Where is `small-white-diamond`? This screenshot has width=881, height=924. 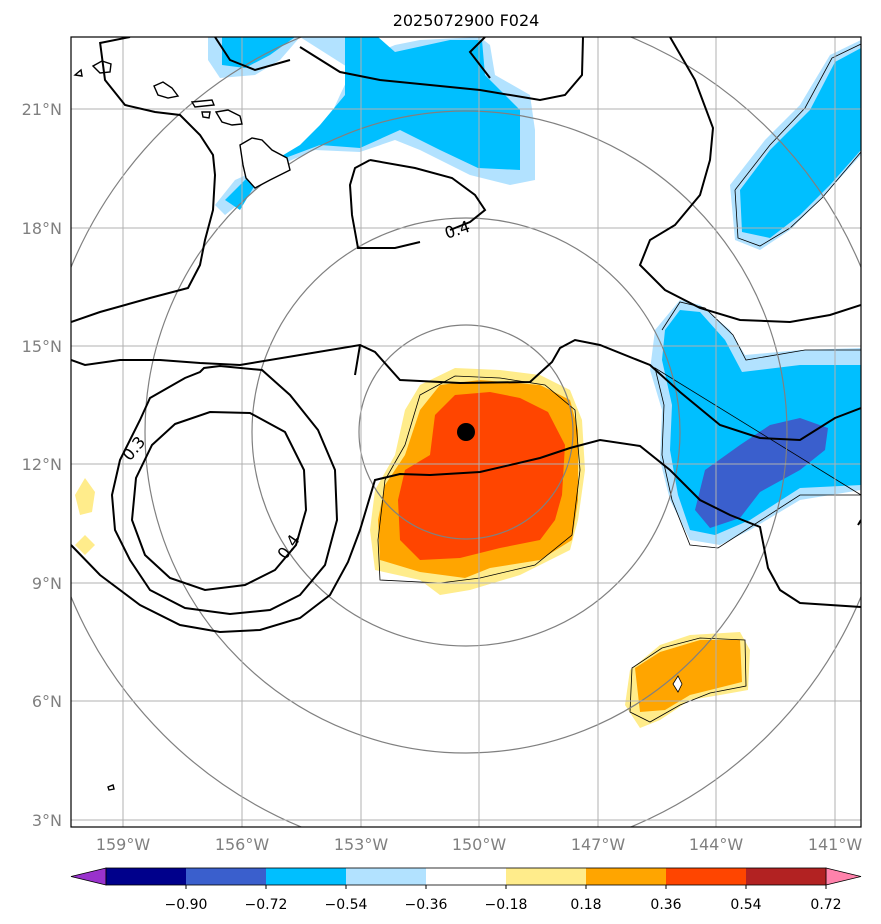
small-white-diamond is located at coordinates (677, 684).